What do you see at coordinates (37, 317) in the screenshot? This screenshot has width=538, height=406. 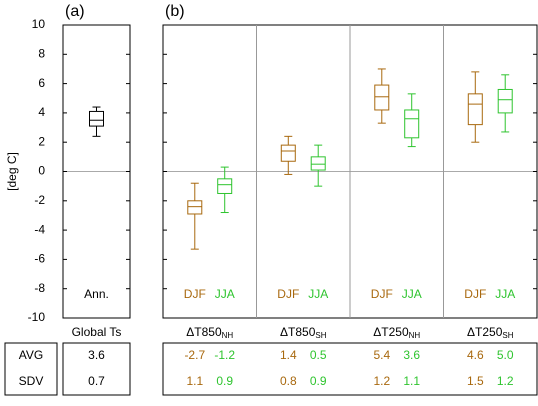 I see `y-tick-label: -10` at bounding box center [37, 317].